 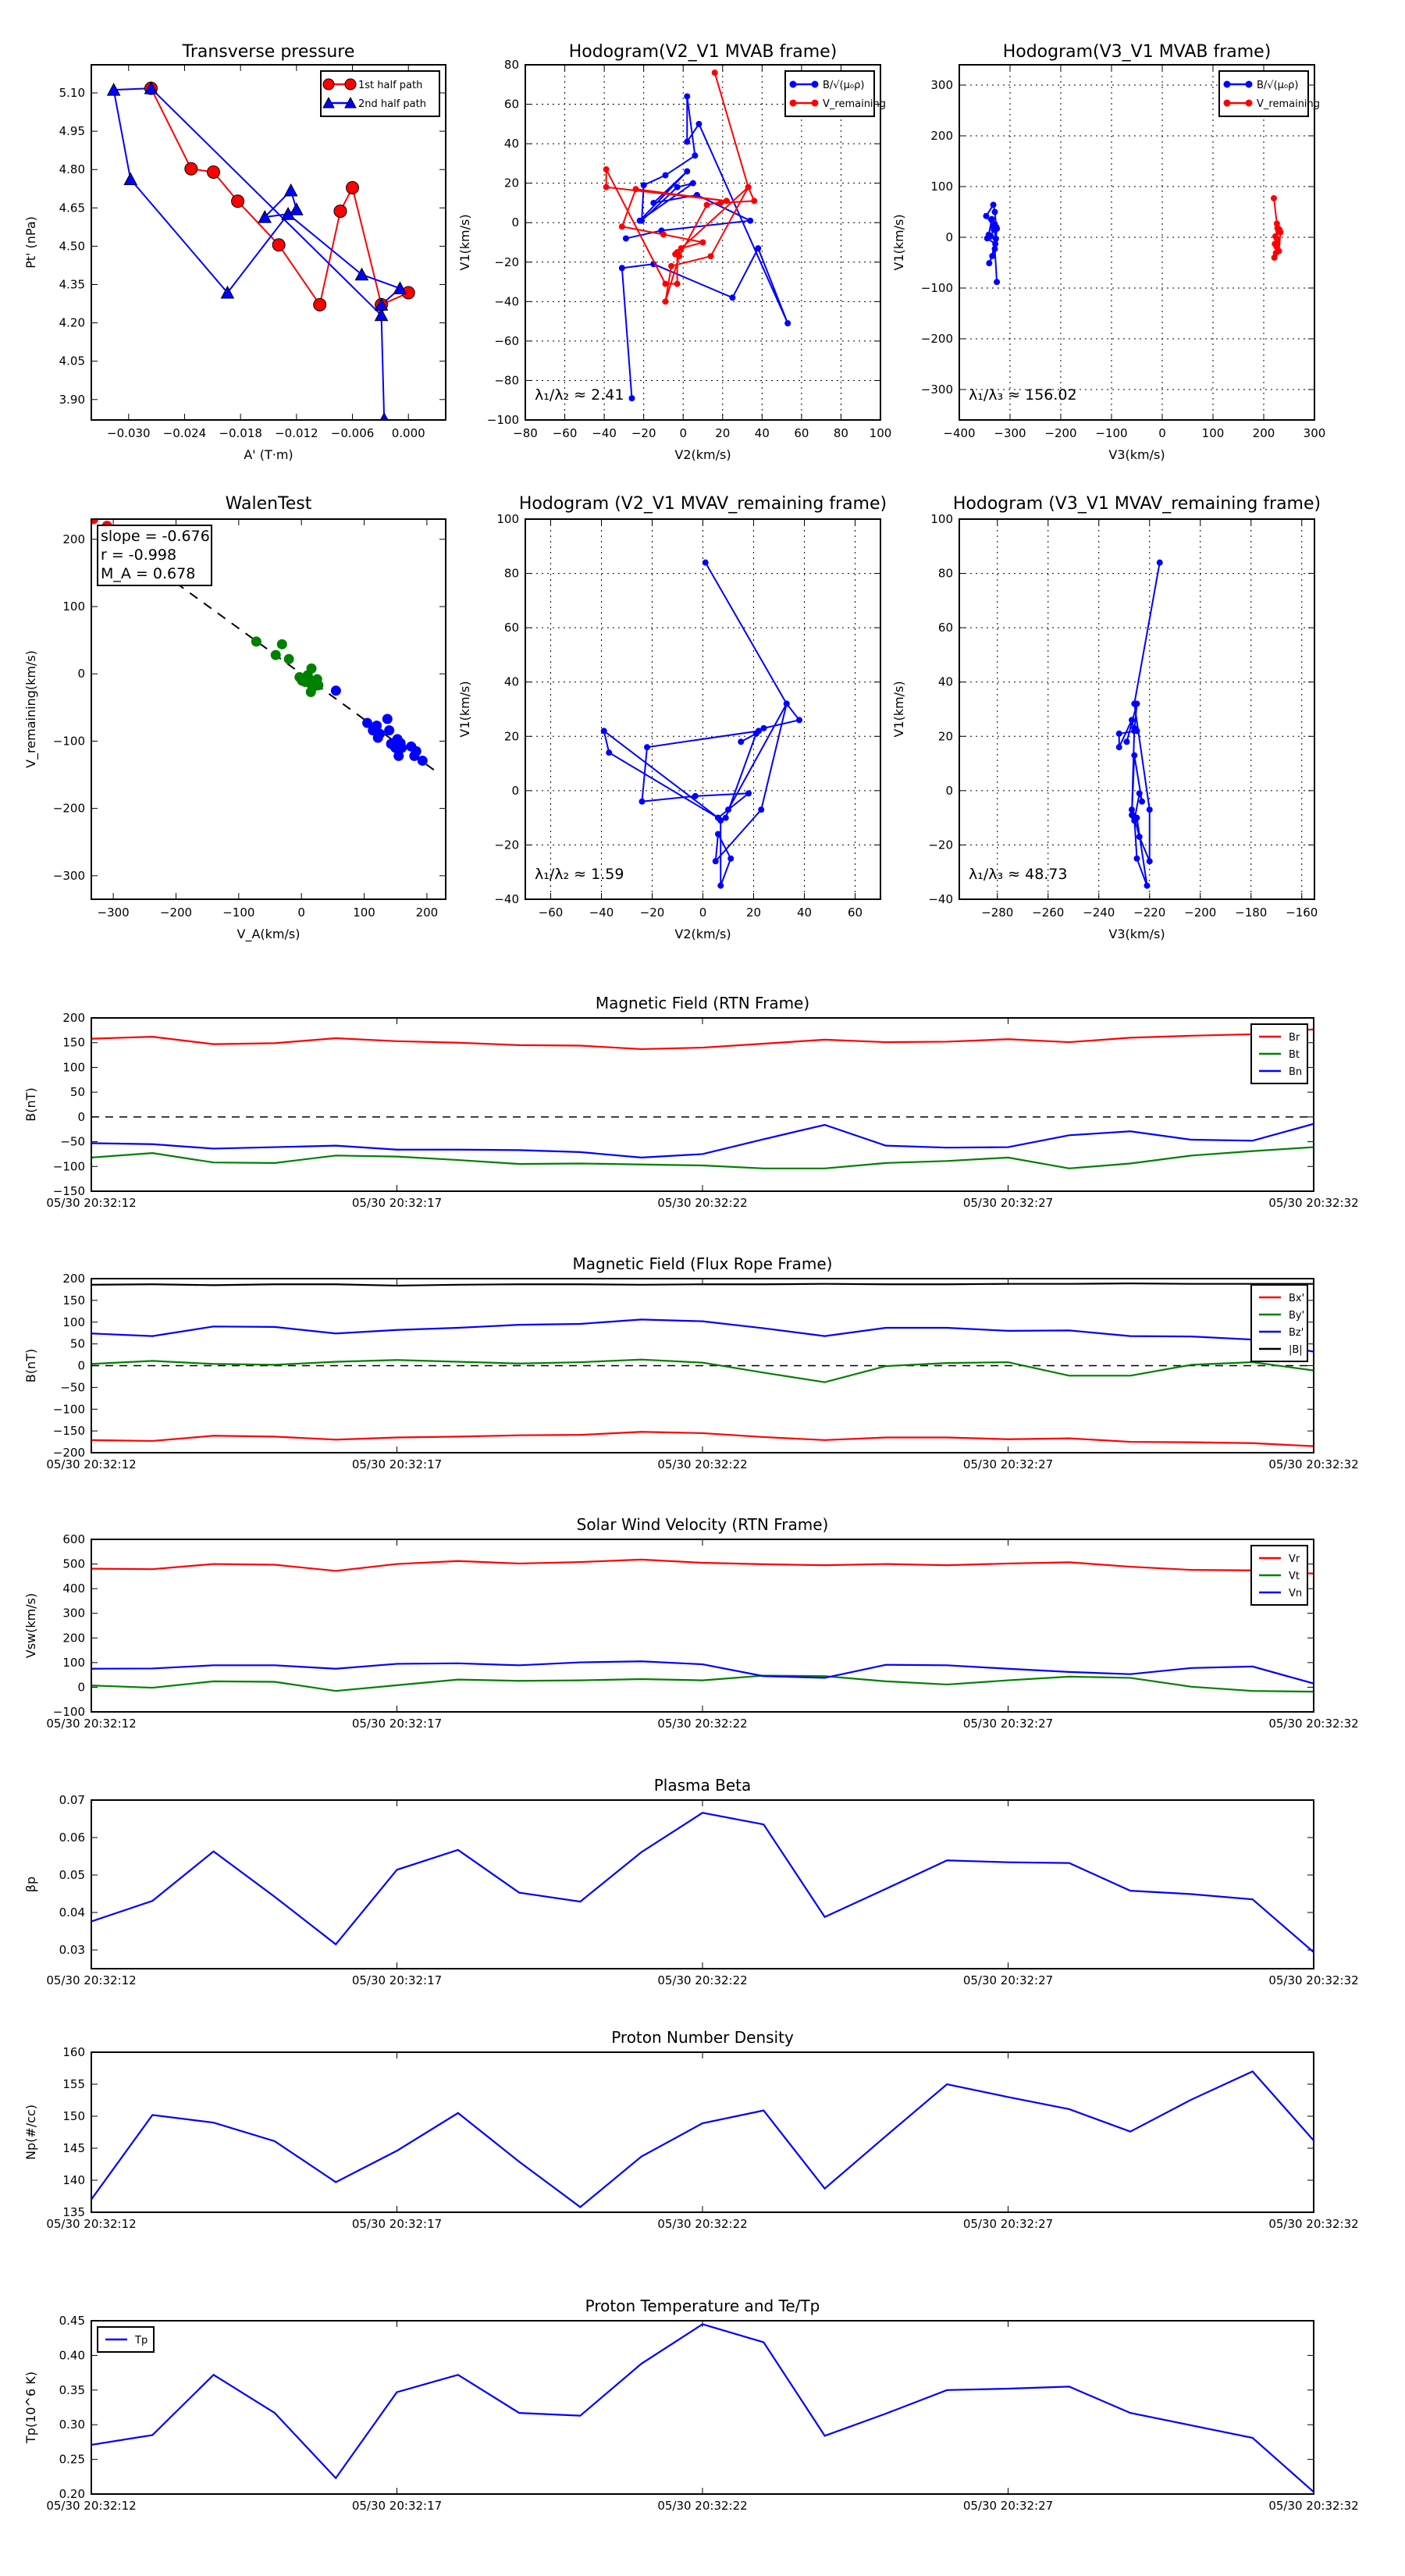 I want to click on y-tick-label: −200, so click(x=69, y=1453).